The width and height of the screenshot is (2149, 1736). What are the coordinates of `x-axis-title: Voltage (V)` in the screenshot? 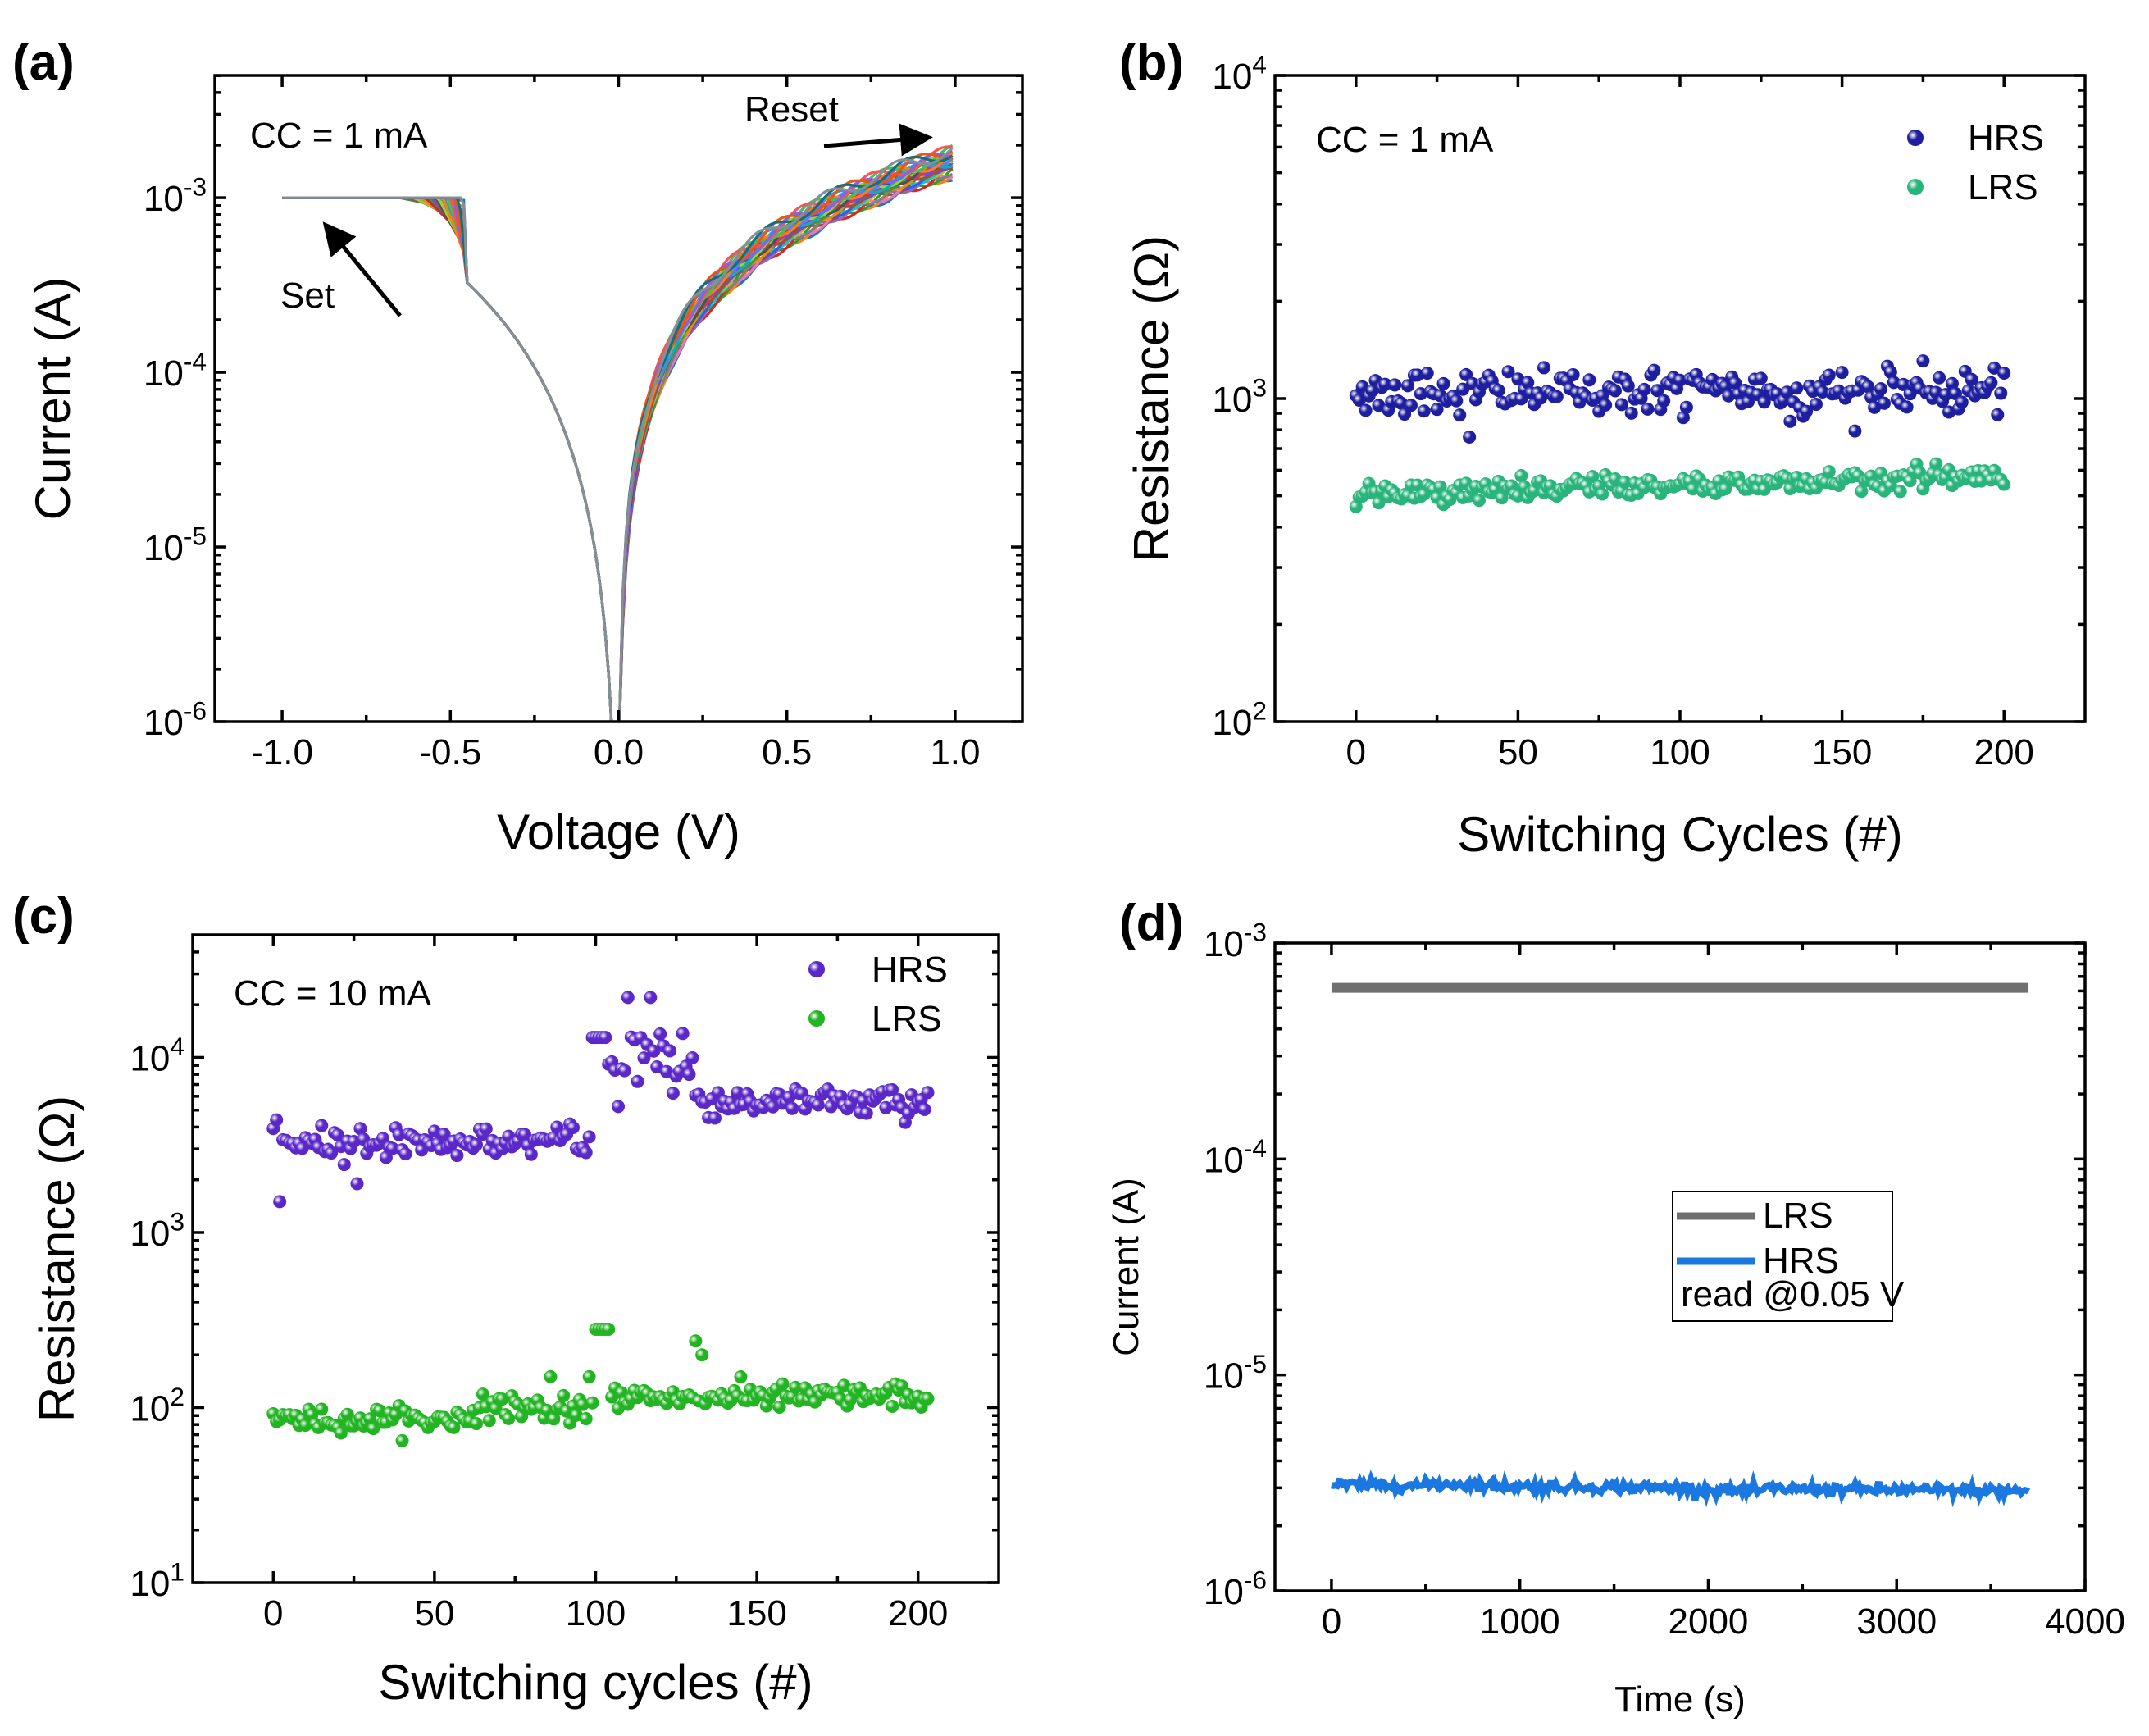 It's located at (619, 832).